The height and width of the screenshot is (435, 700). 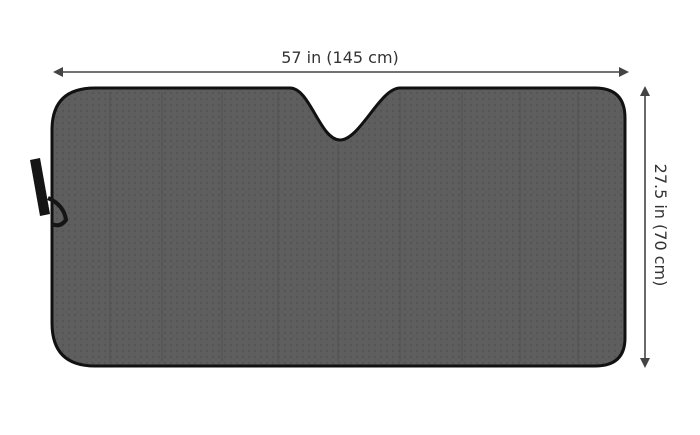 I want to click on height-dimension-label: 27.5 in (70 cm), so click(x=660, y=225).